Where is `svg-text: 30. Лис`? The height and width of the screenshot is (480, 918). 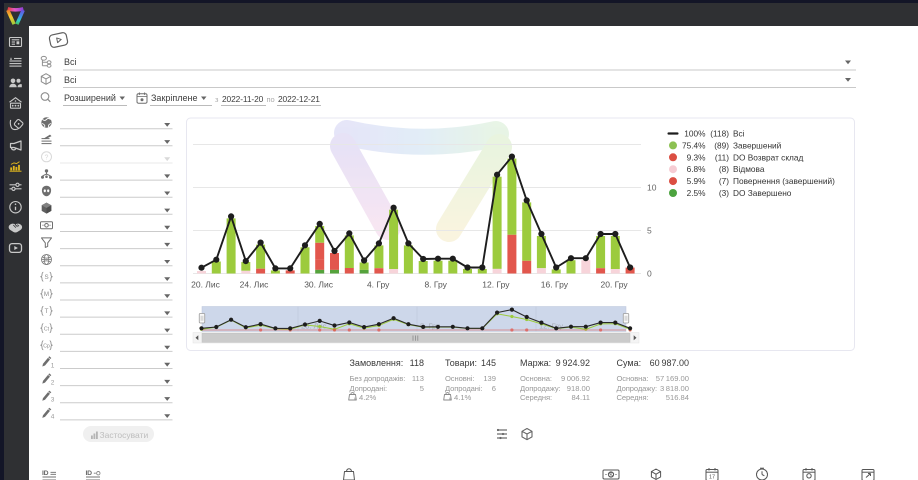
svg-text: 30. Лис is located at coordinates (319, 285).